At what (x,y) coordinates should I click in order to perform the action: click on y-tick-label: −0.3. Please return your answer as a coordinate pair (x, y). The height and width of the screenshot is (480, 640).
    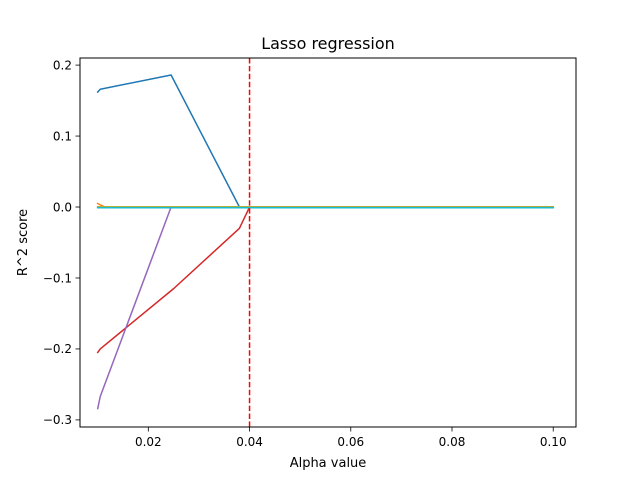
    Looking at the image, I should click on (57, 420).